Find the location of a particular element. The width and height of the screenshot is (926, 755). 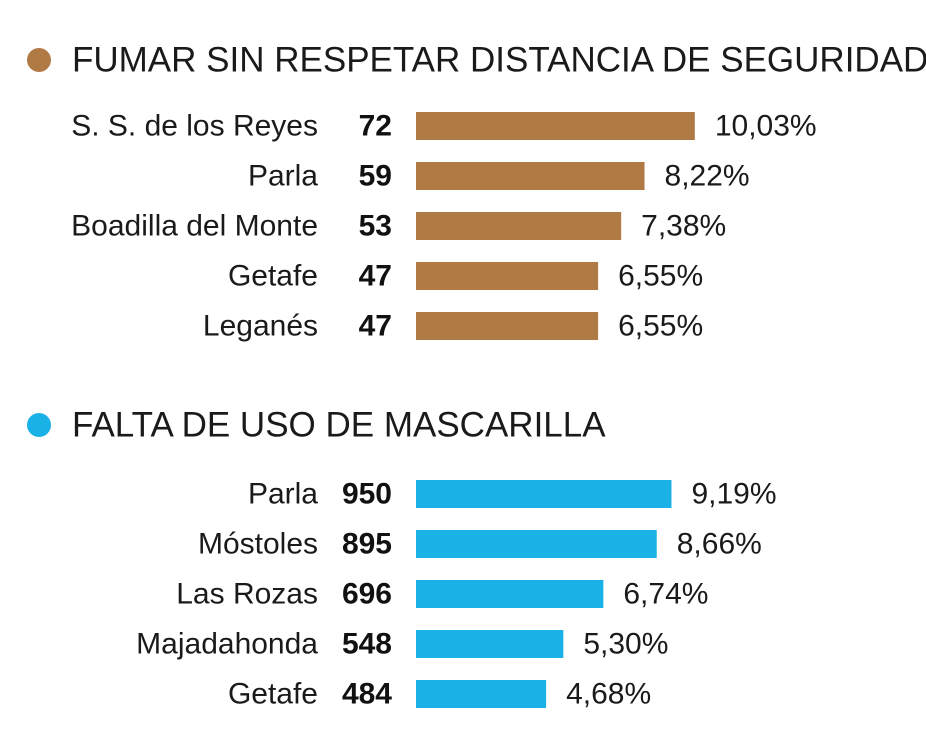

count-label: 548 is located at coordinates (367, 644).